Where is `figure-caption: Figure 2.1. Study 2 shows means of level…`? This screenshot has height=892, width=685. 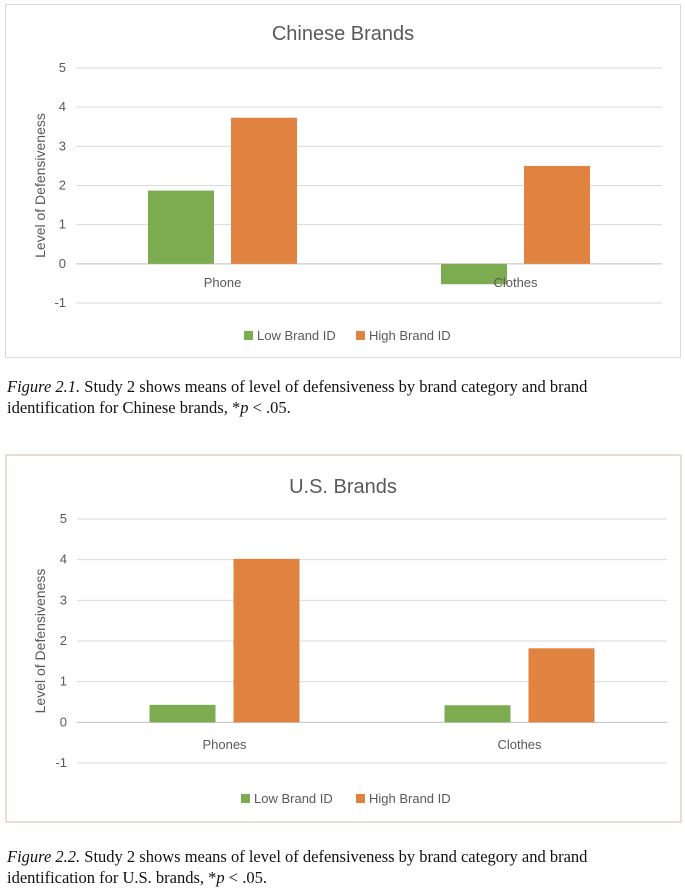
figure-caption: Figure 2.1. Study 2 shows means of level… is located at coordinates (342, 397).